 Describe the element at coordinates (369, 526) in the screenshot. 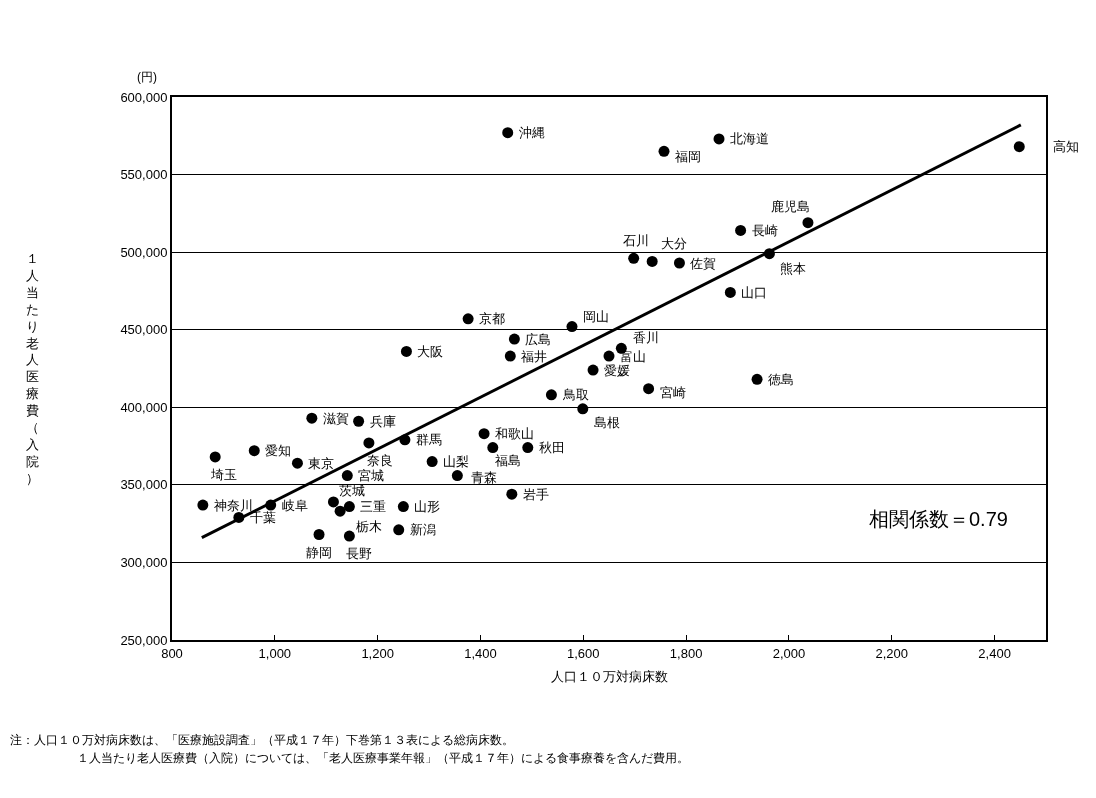

I see `annotation: 栃木` at that location.